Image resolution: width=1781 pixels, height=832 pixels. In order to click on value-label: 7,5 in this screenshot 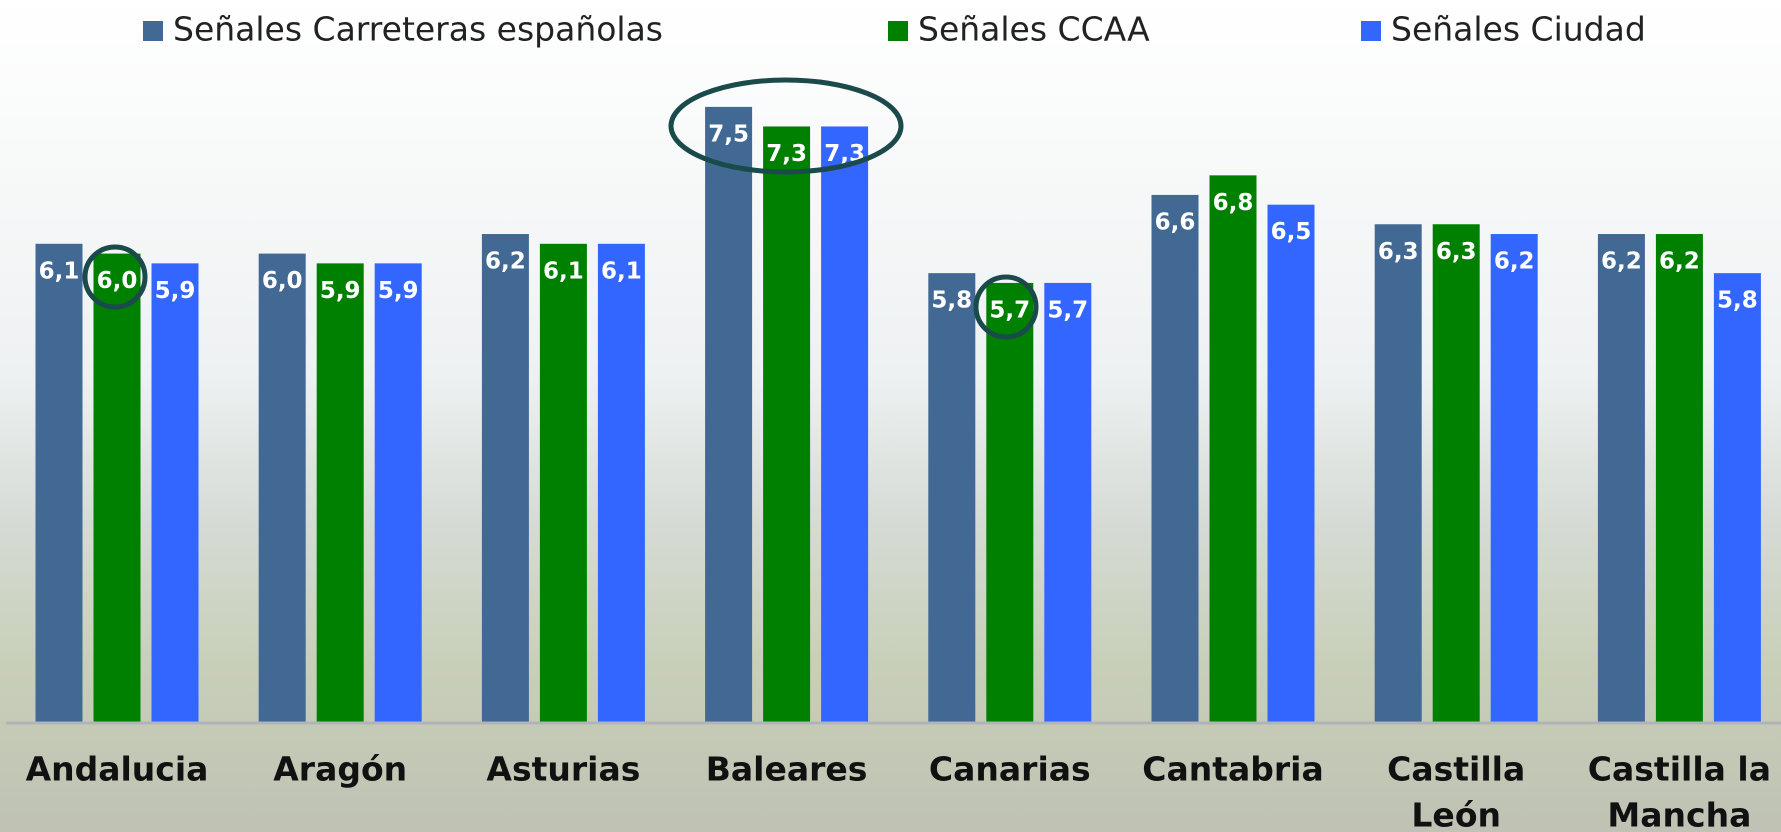, I will do `click(728, 134)`.